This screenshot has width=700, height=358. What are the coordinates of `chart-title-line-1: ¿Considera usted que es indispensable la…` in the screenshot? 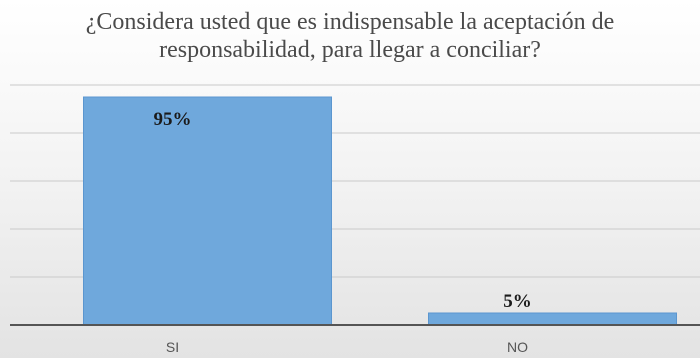 It's located at (350, 22).